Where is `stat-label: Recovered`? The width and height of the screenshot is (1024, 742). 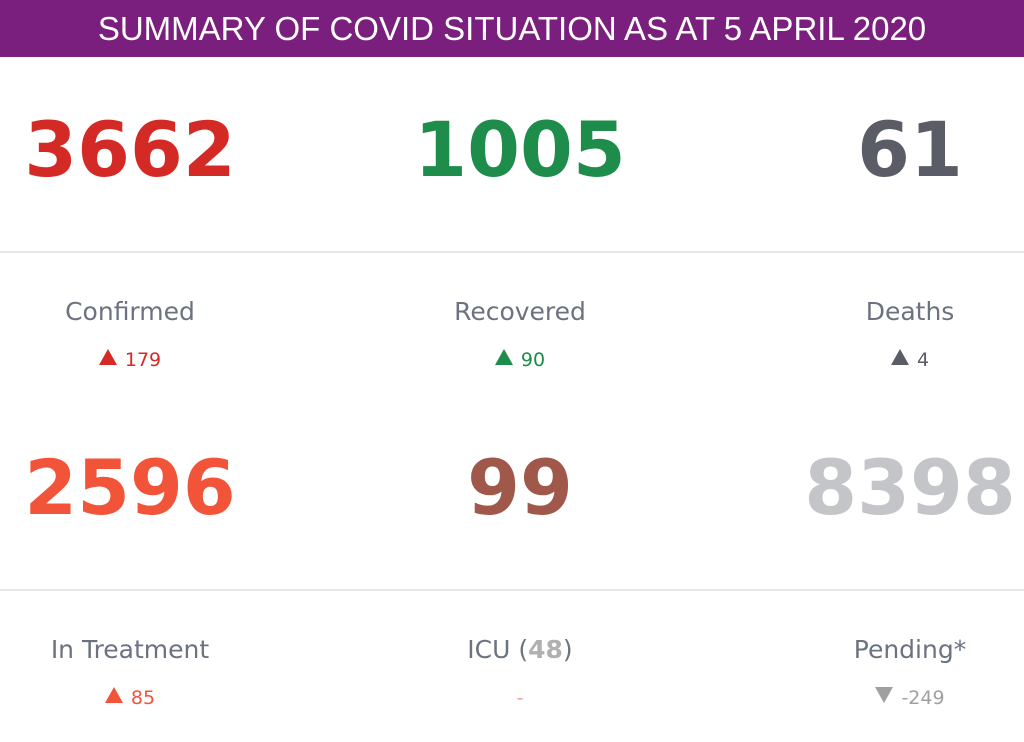 stat-label: Recovered is located at coordinates (520, 312).